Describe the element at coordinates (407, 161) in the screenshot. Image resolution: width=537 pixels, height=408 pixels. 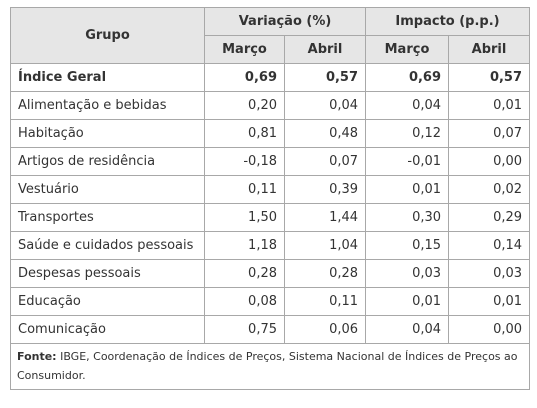
I see `value-cell: -0,01` at that location.